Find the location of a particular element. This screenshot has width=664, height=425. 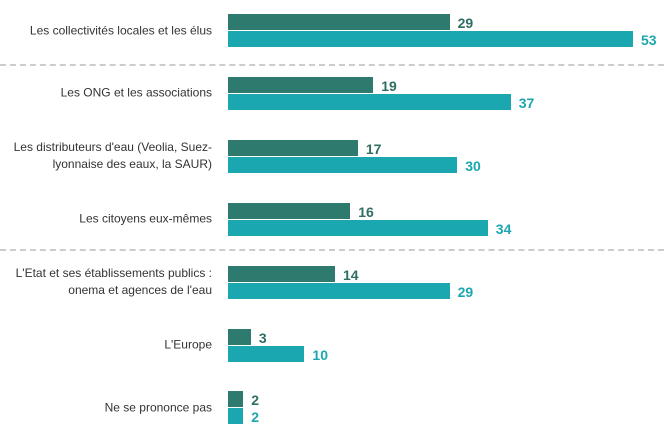

category-label: Les ONG et les associations is located at coordinates (136, 92).